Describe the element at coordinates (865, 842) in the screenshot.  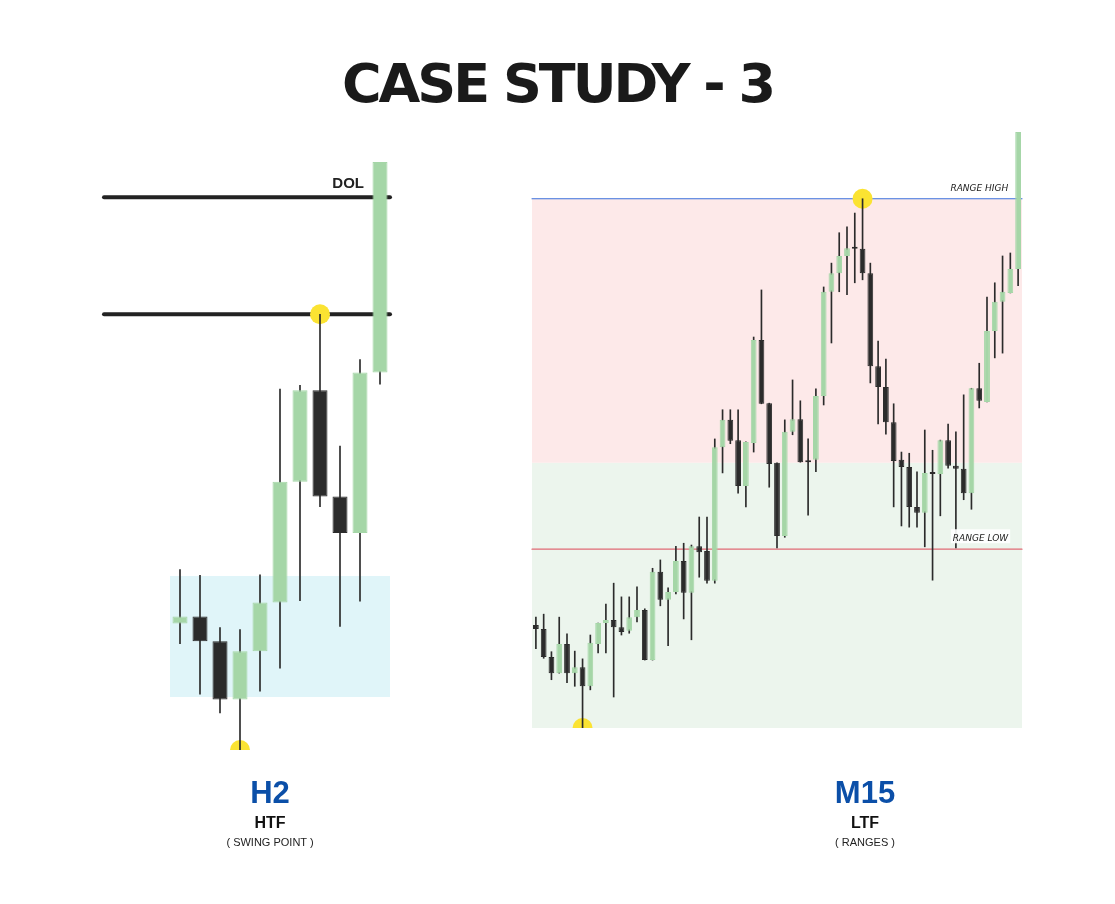
I see `x-axis-title: ( RANGES )` at that location.